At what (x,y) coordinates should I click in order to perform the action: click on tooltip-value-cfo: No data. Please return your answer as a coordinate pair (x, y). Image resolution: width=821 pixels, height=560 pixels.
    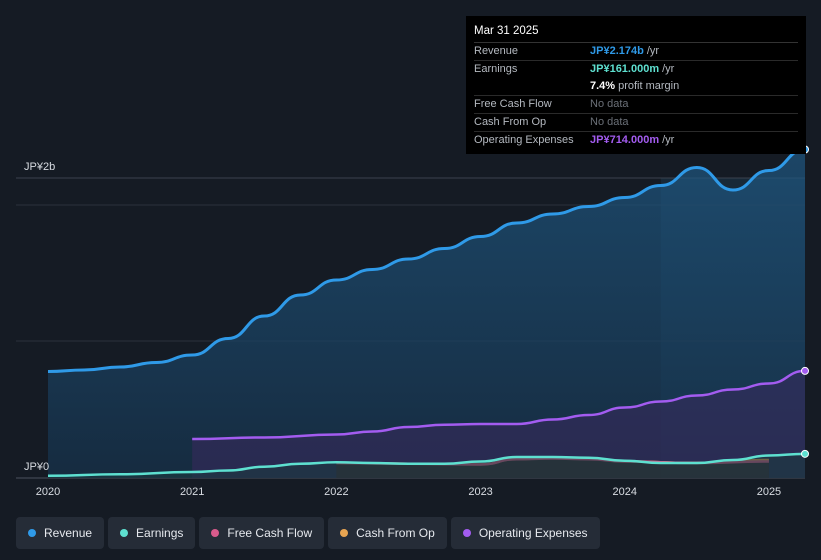
    Looking at the image, I should click on (609, 122).